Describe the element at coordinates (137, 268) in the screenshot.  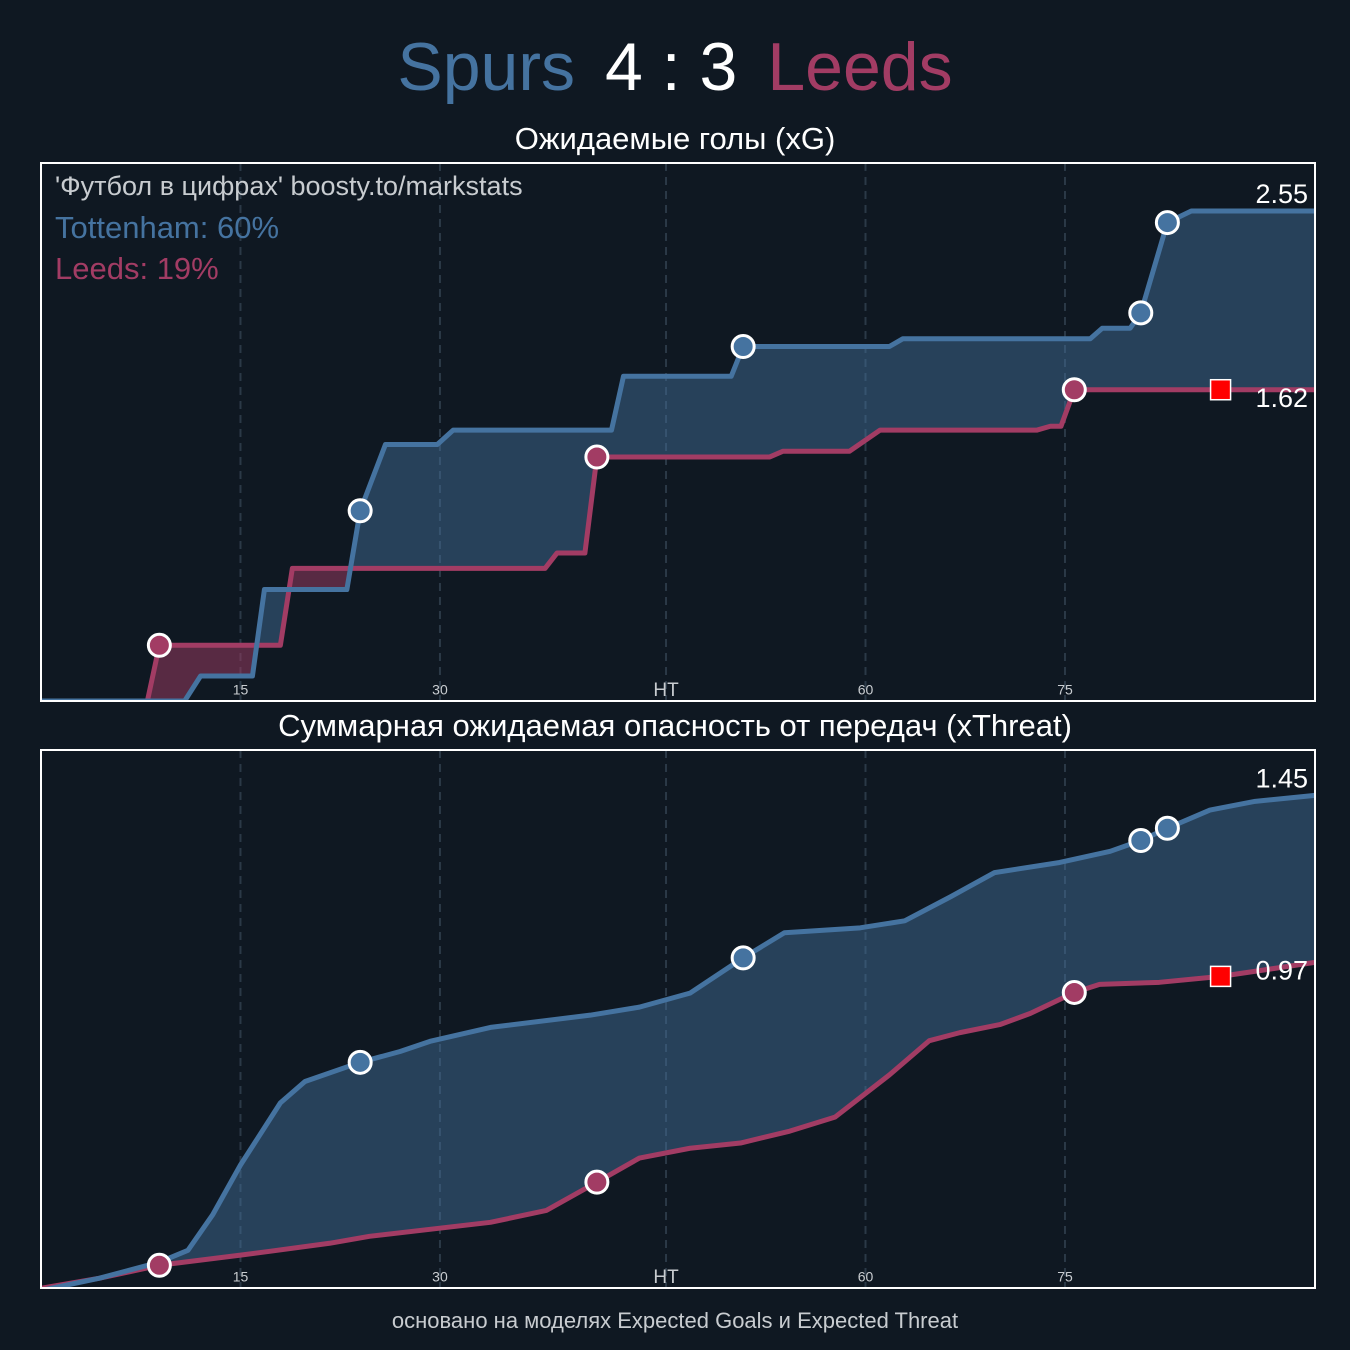
I see `annotation: Leeds: 19%` at that location.